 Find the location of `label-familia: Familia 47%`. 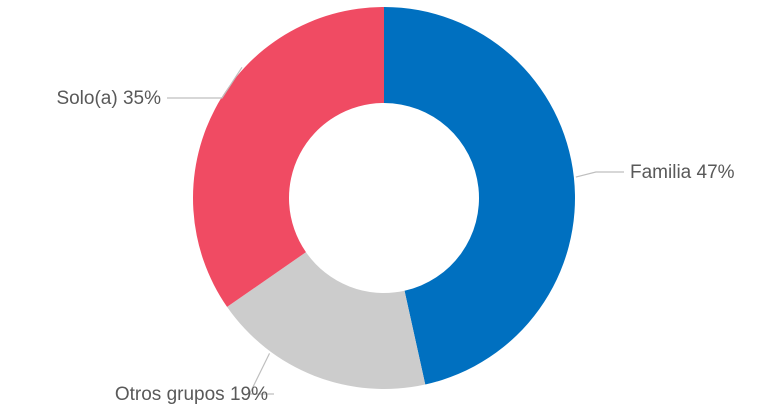

label-familia: Familia 47% is located at coordinates (682, 172).